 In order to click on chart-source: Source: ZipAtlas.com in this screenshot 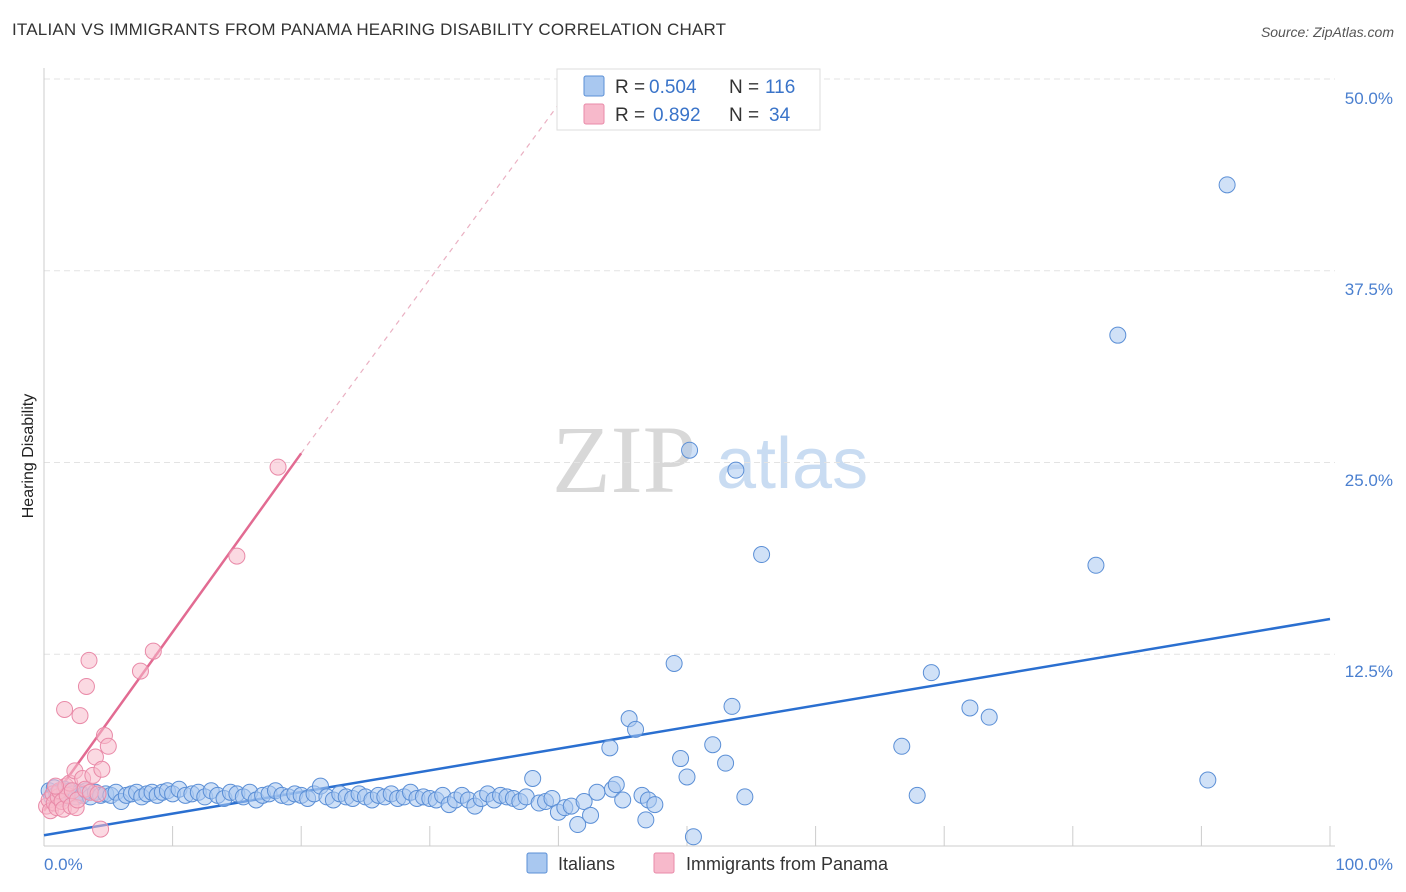, I will do `click(1327, 32)`.